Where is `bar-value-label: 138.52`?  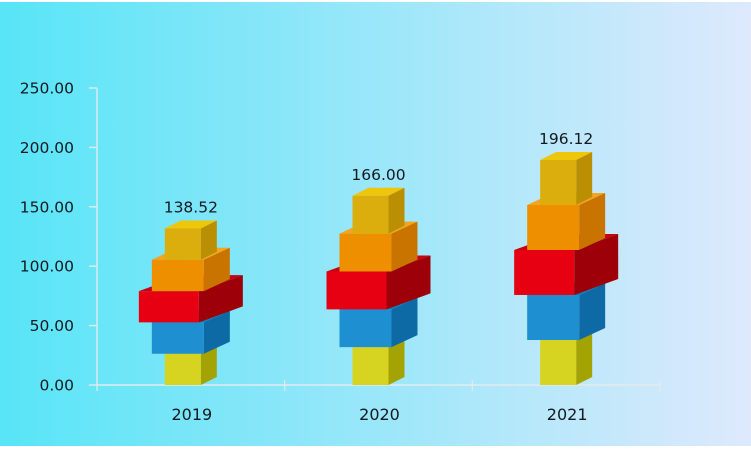
bar-value-label: 138.52 is located at coordinates (191, 207).